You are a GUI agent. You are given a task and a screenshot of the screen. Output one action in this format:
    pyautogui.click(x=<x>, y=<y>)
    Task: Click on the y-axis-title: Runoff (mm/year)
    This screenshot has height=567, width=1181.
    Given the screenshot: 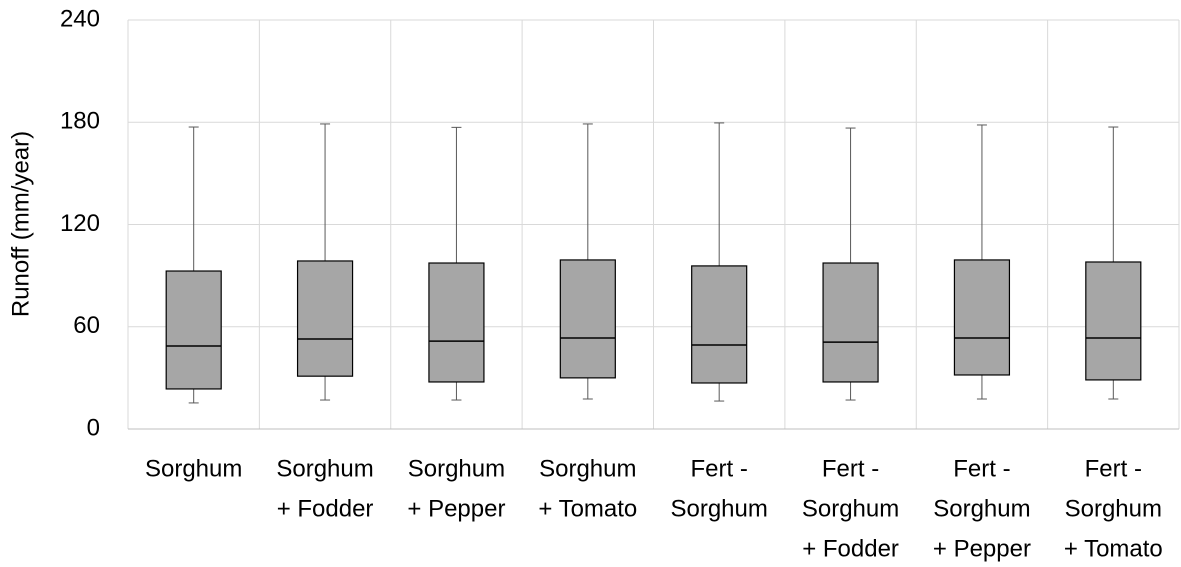 What is the action you would take?
    pyautogui.click(x=20, y=224)
    